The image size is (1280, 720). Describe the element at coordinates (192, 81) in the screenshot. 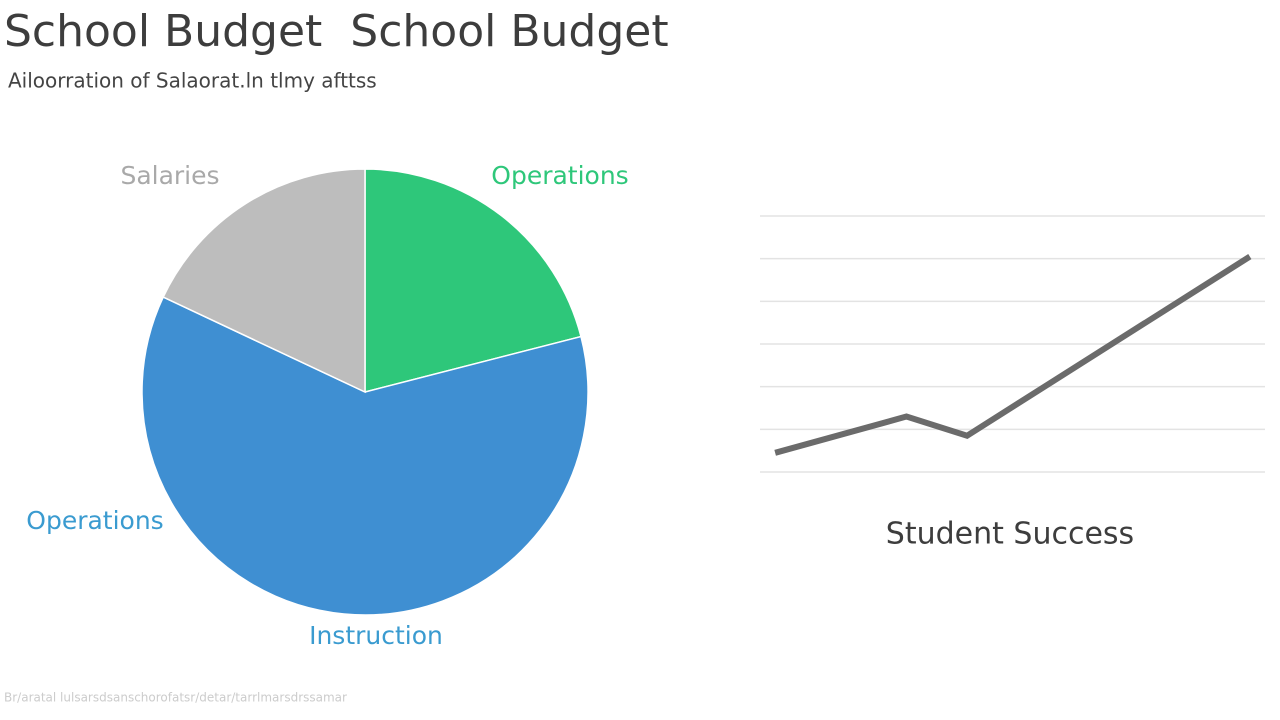

I see `subtitle: Ailoorration of Salaorat.ln tlmy afttss` at that location.